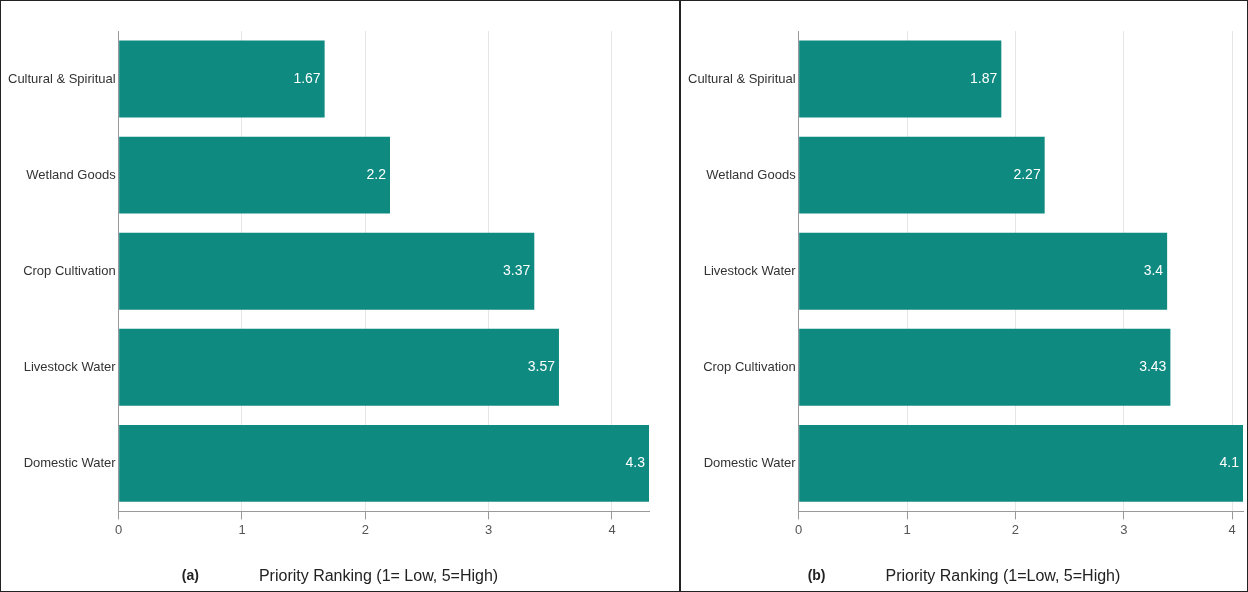  I want to click on data-label: 3.43, so click(1153, 366).